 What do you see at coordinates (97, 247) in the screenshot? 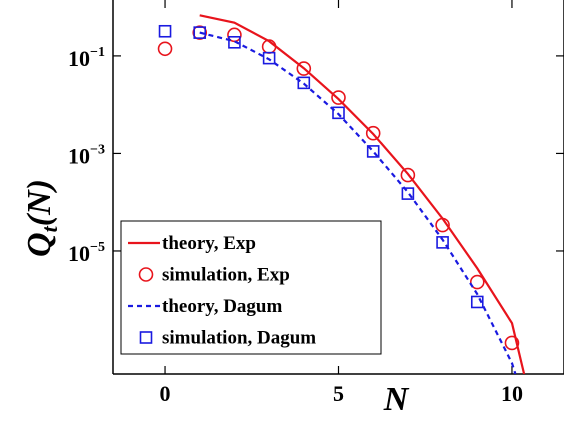
I see `y-tick-exponent: −5` at bounding box center [97, 247].